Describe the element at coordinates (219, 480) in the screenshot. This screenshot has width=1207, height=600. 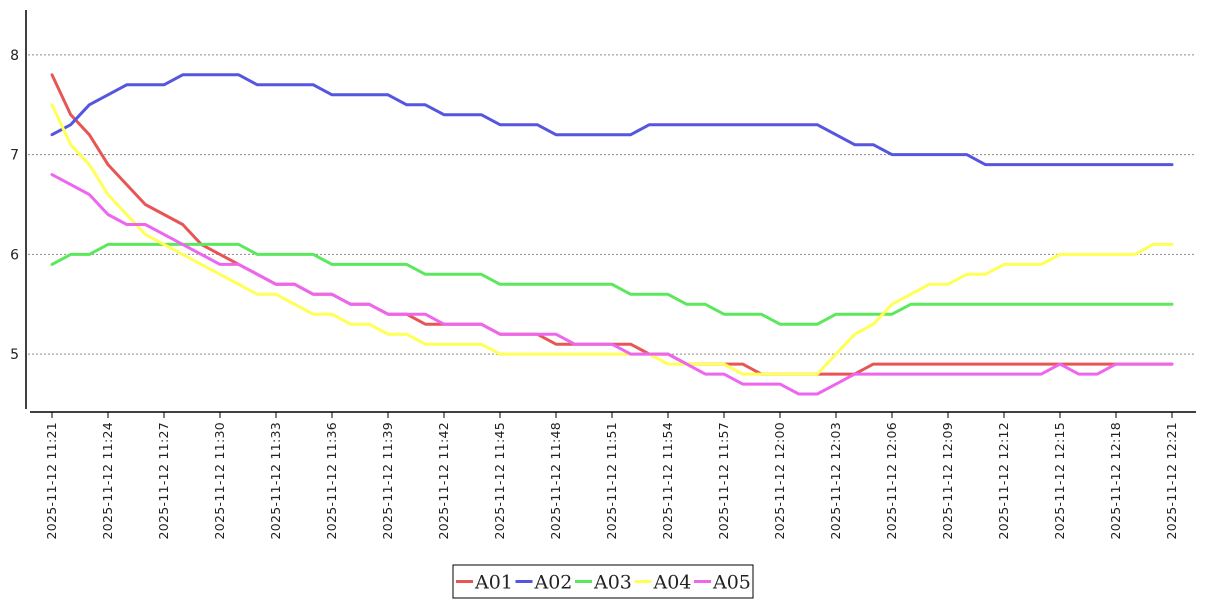
I see `x-tick-label: 2025-11-12 11:30` at that location.